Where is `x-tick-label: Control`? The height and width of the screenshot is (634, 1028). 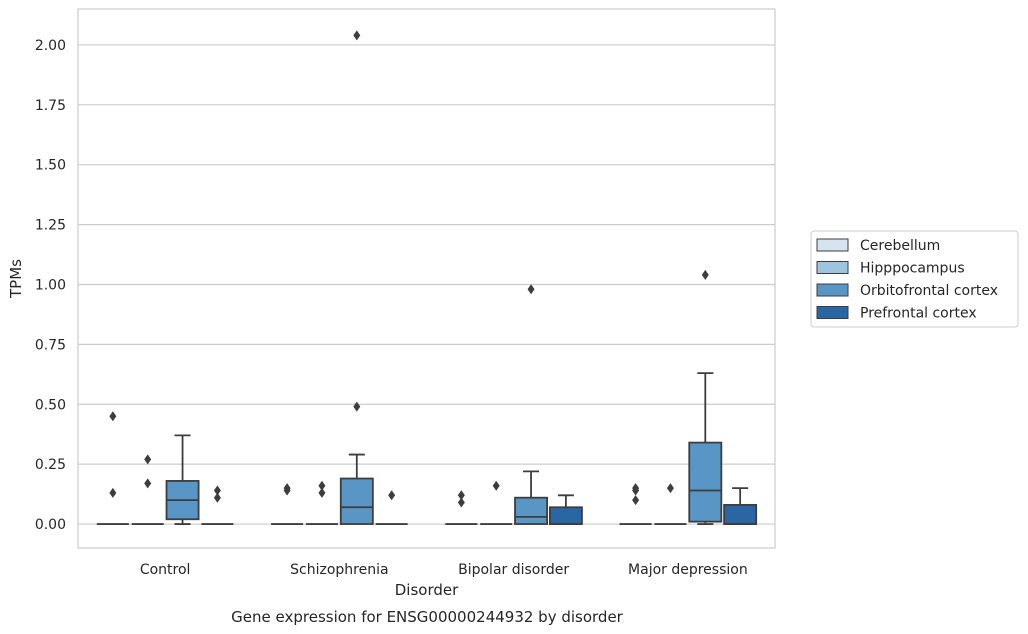 x-tick-label: Control is located at coordinates (165, 570).